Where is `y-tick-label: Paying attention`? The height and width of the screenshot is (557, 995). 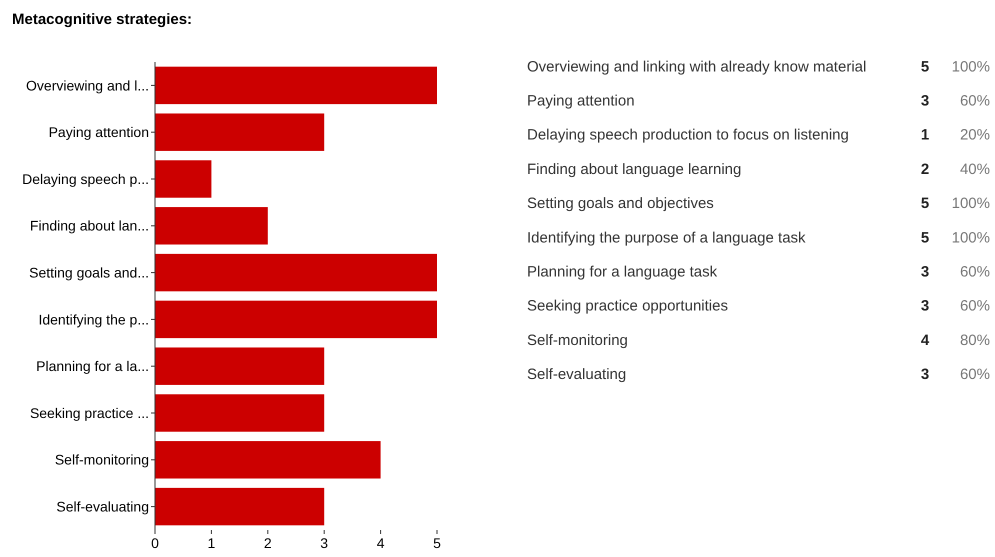 y-tick-label: Paying attention is located at coordinates (98, 132).